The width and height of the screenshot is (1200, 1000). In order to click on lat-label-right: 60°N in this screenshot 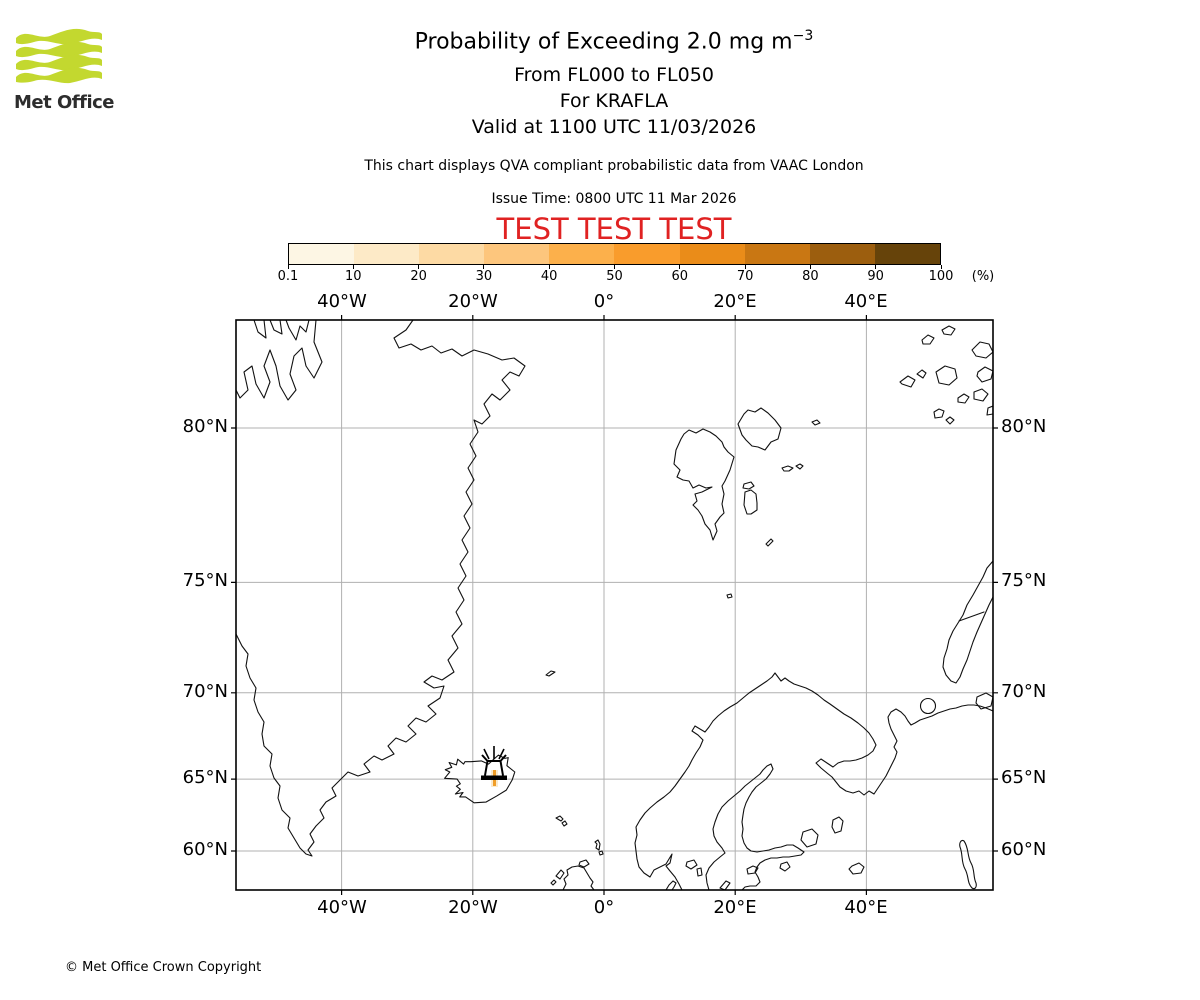, I will do `click(1024, 849)`.